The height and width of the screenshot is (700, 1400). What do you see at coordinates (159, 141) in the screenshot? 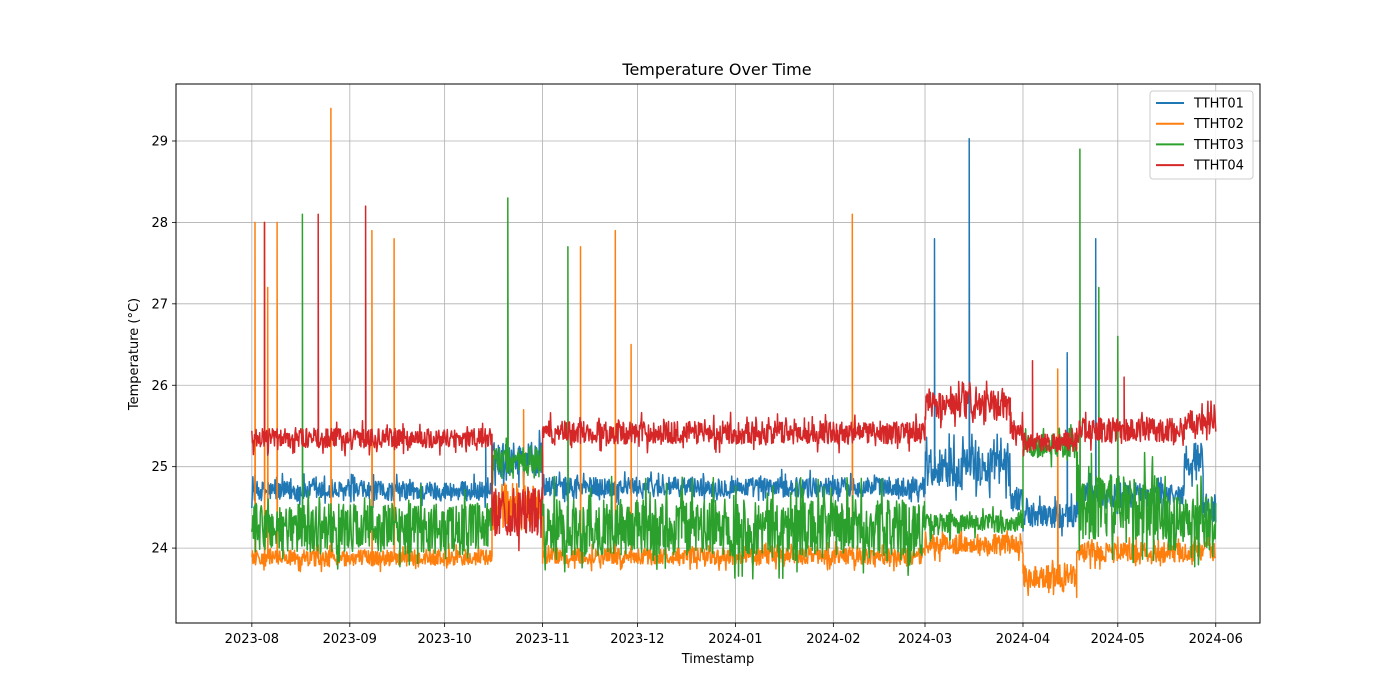
I see `y-tick-label: 29` at bounding box center [159, 141].